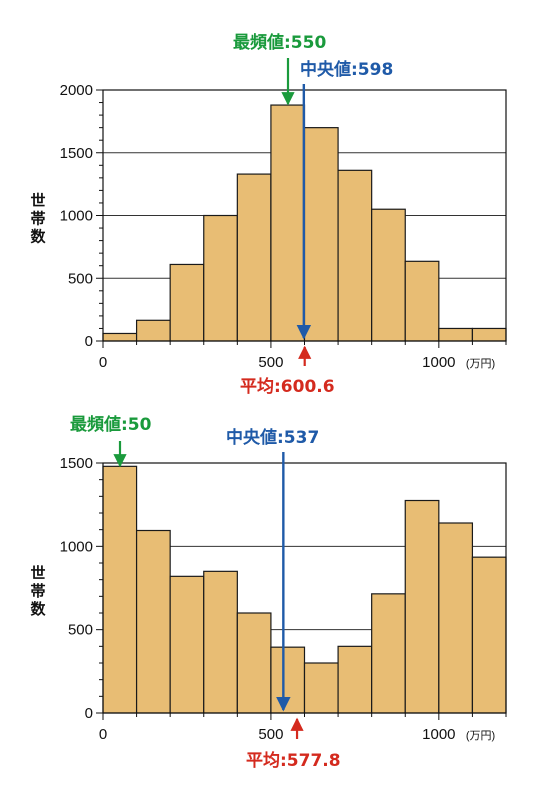 Image resolution: width=537 pixels, height=800 pixels. I want to click on y-tick-label: 2000, so click(76, 90).